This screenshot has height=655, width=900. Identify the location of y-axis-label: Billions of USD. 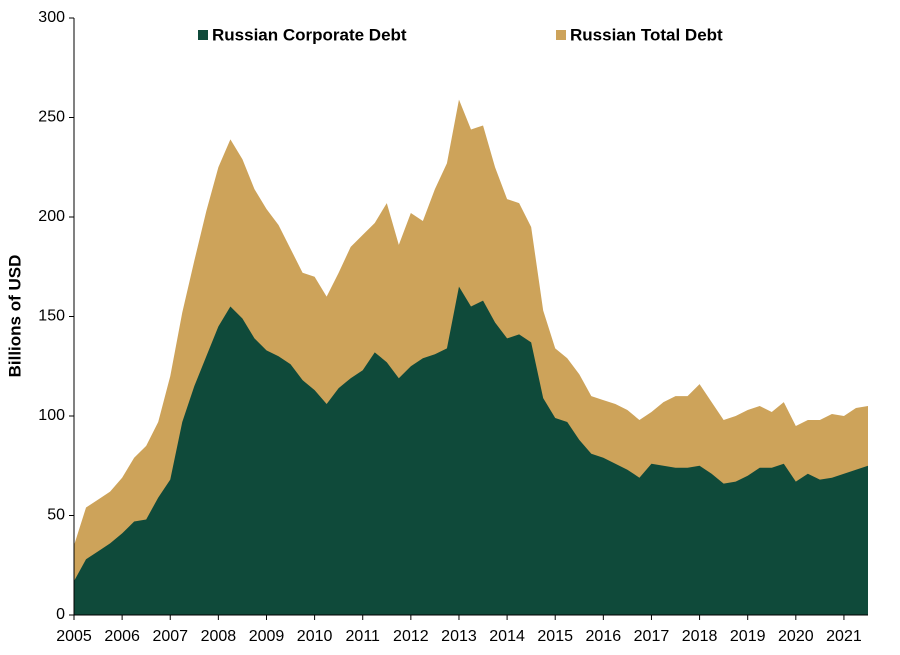
(14, 316).